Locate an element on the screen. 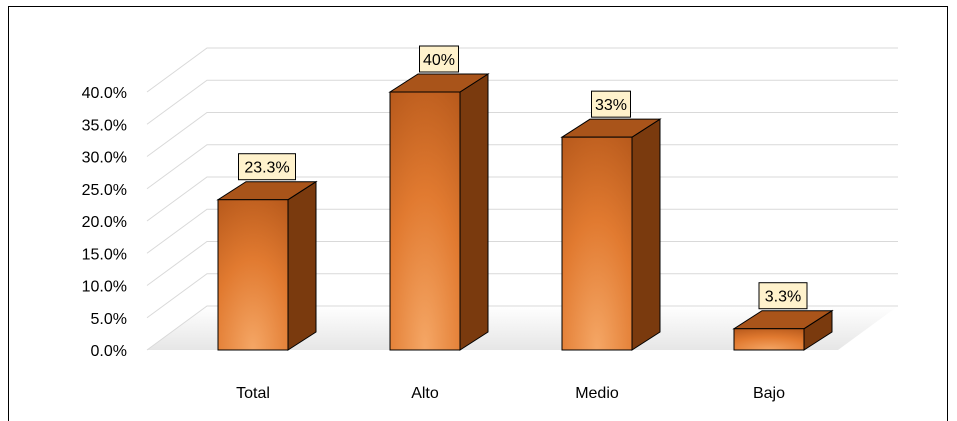 The height and width of the screenshot is (421, 957). x-axis-ticks: Total Alto Medio Bajo is located at coordinates (510, 393).